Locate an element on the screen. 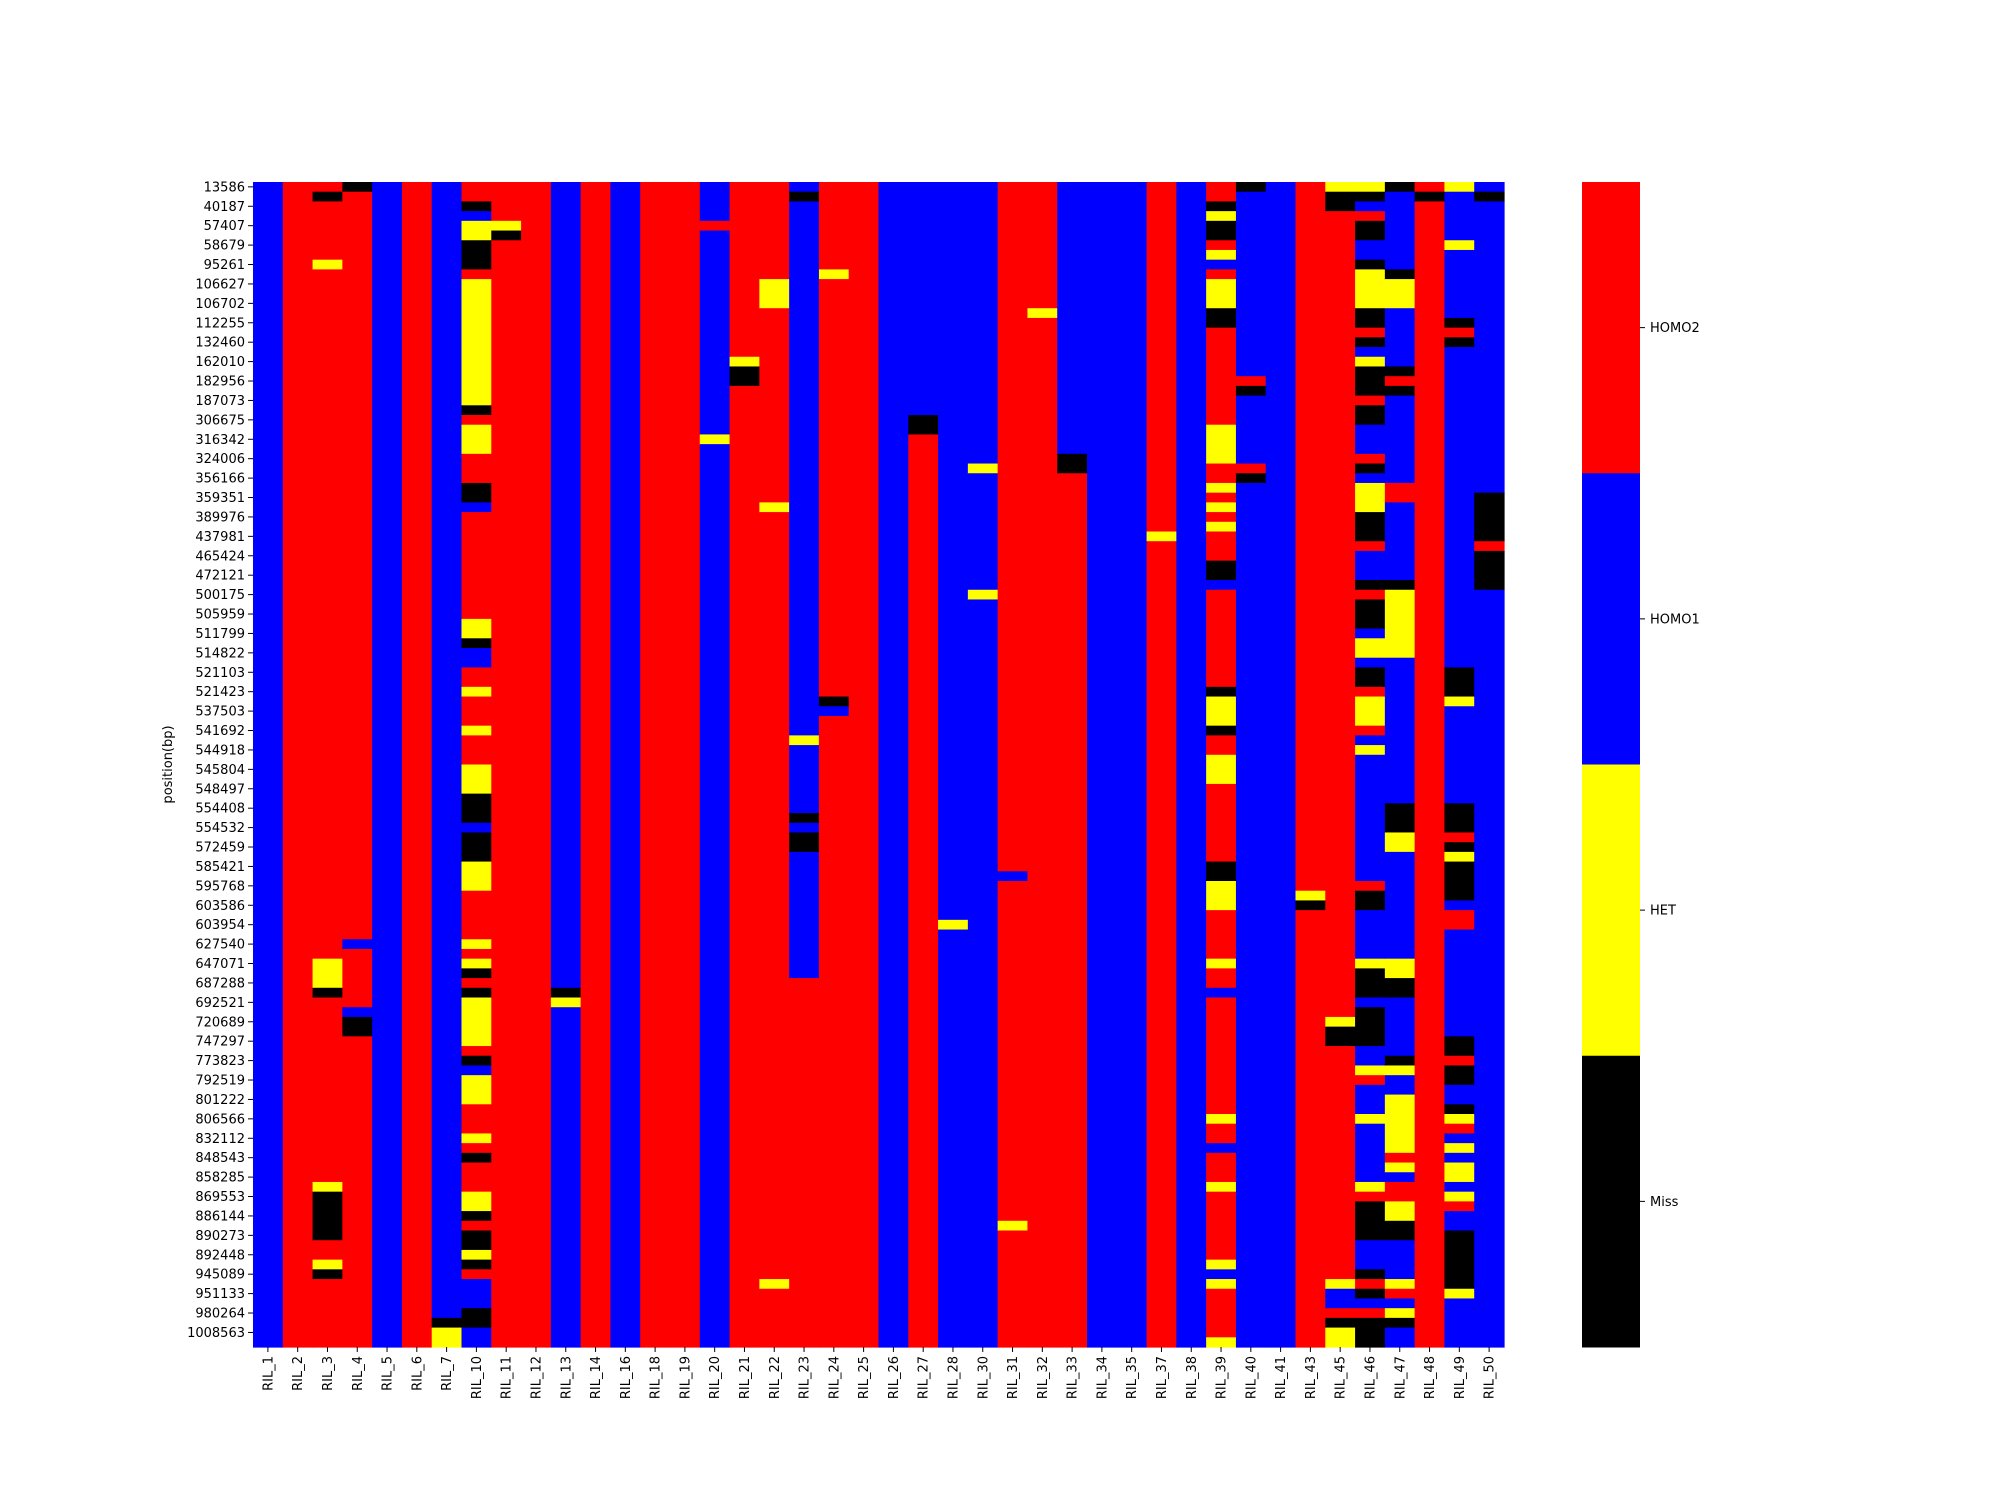 This screenshot has width=2000, height=1500. heatmap-cell-RIL_3-HET is located at coordinates (327, 973).